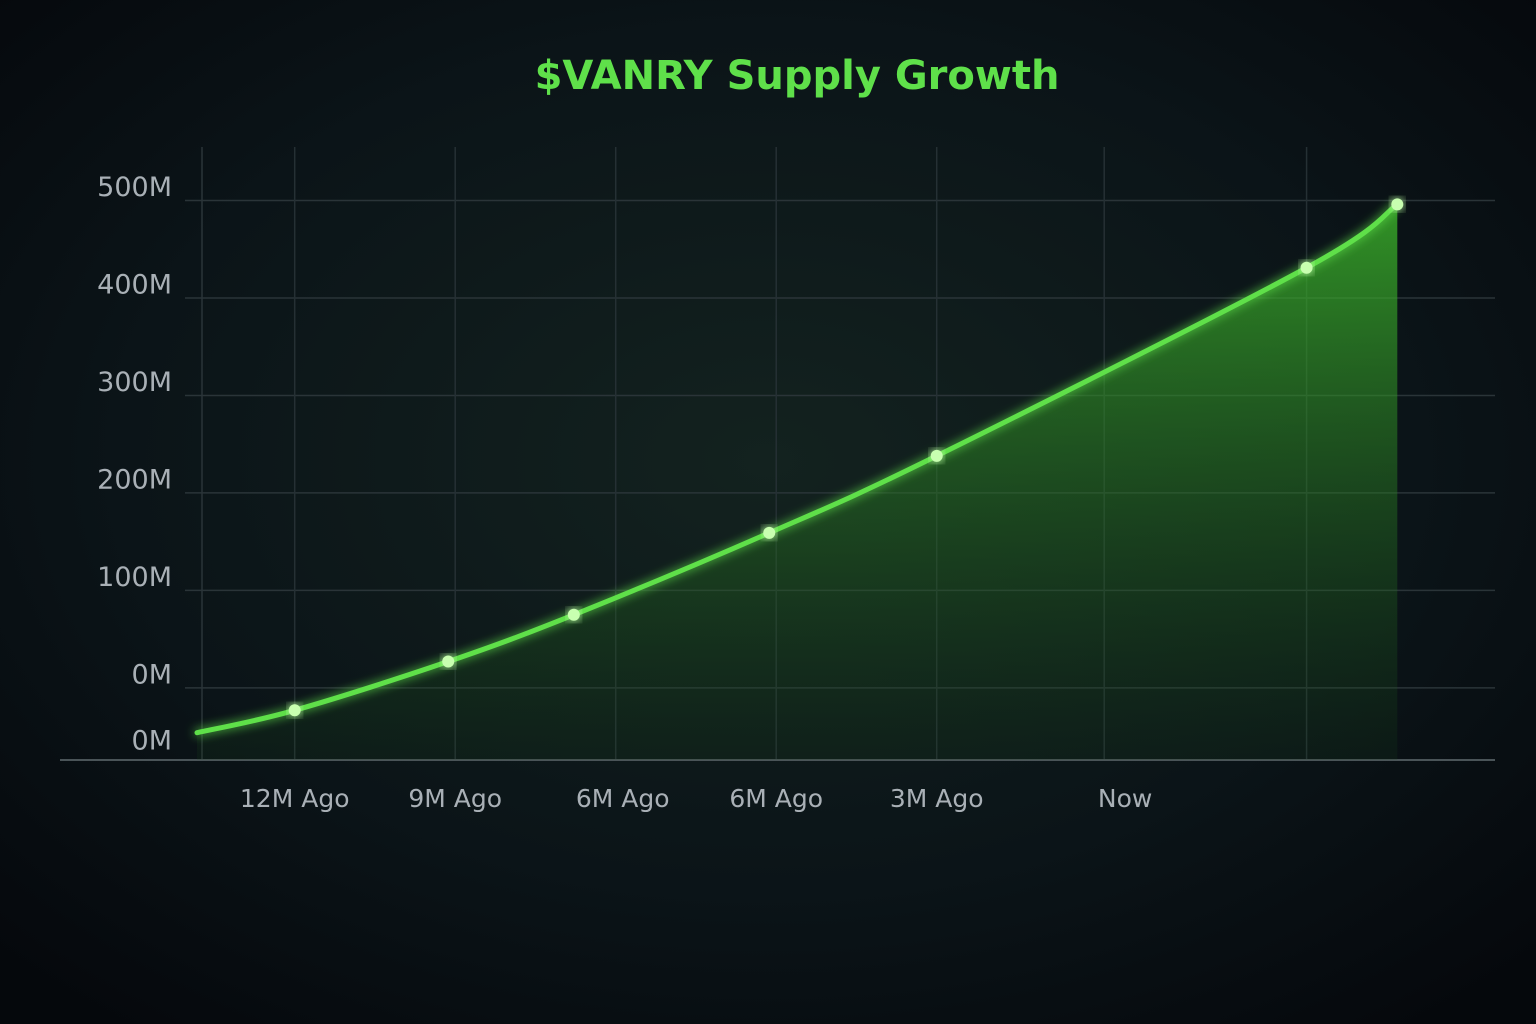  Describe the element at coordinates (937, 798) in the screenshot. I see `x-tick-label: 3M Ago` at that location.